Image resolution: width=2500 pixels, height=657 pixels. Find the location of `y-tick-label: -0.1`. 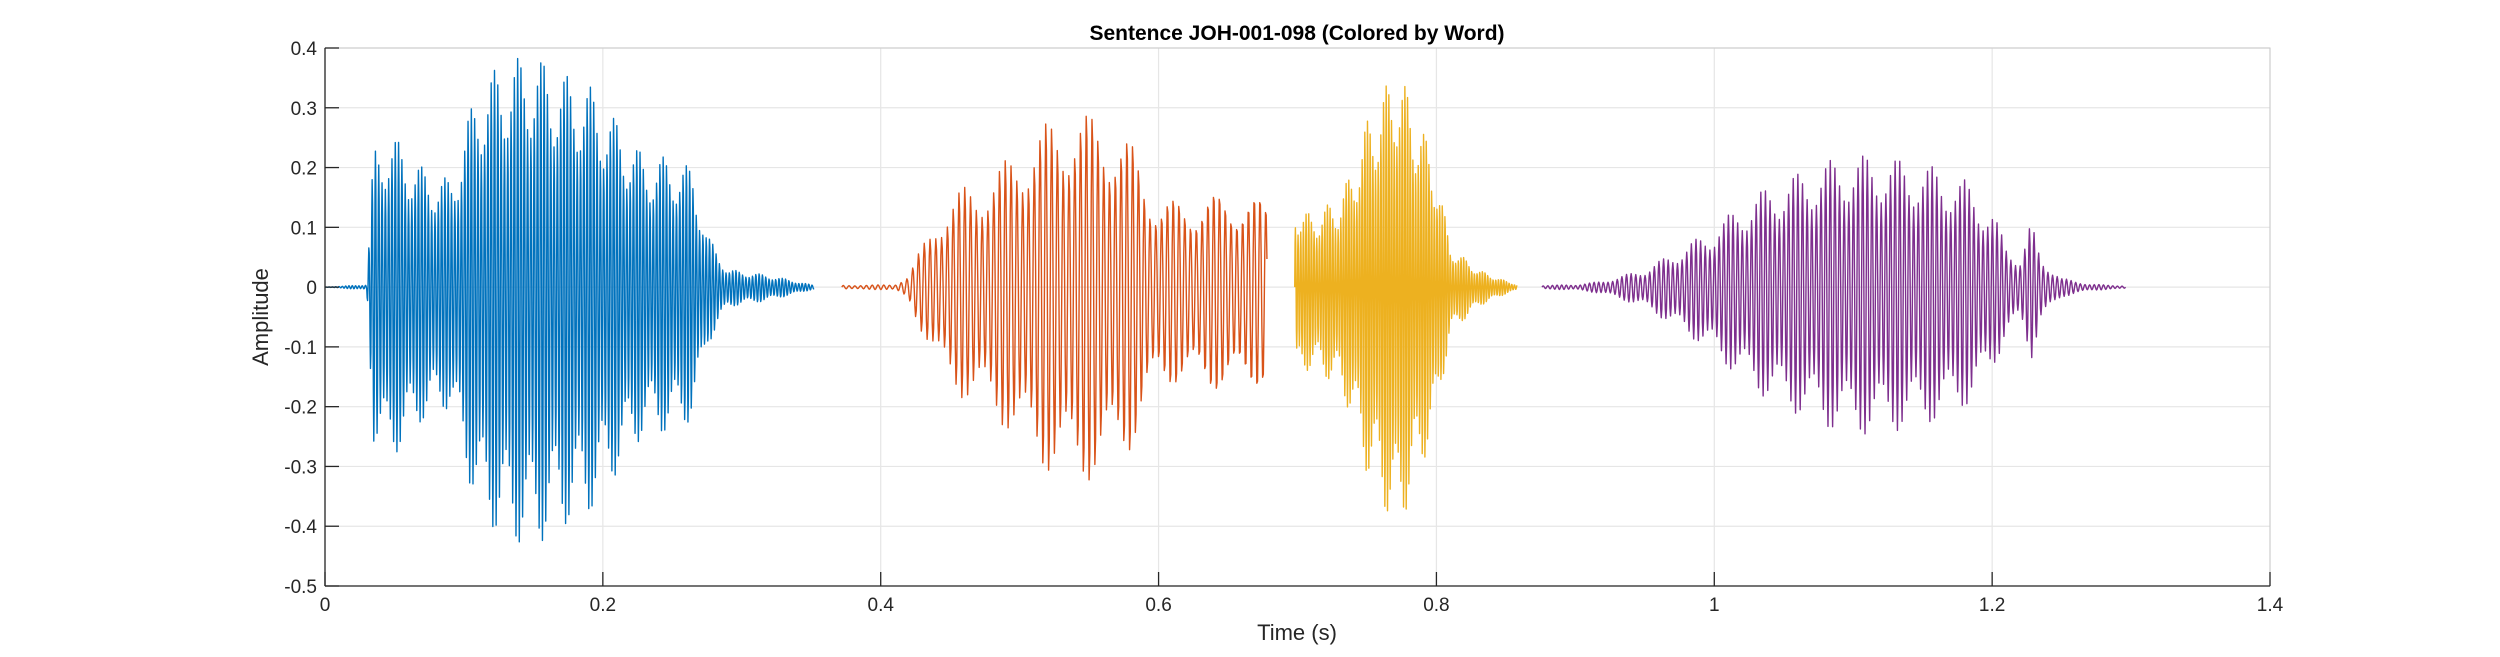

y-tick-label: -0.1 is located at coordinates (300, 348).